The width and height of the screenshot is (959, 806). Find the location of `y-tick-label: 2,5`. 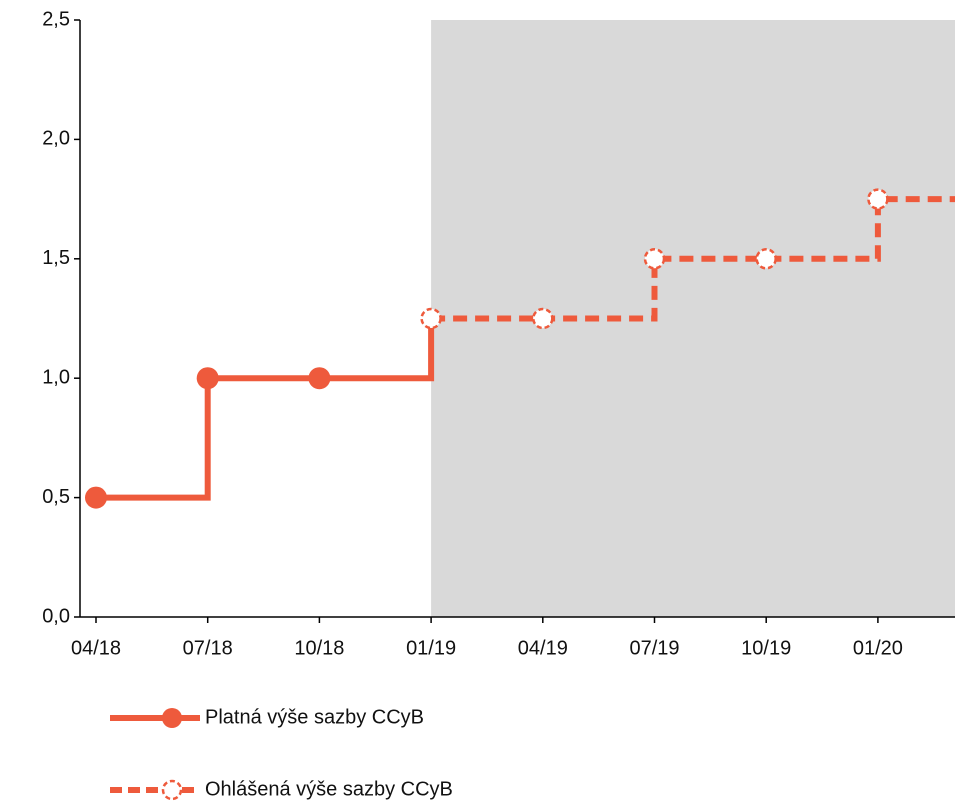

y-tick-label: 2,5 is located at coordinates (56, 19).